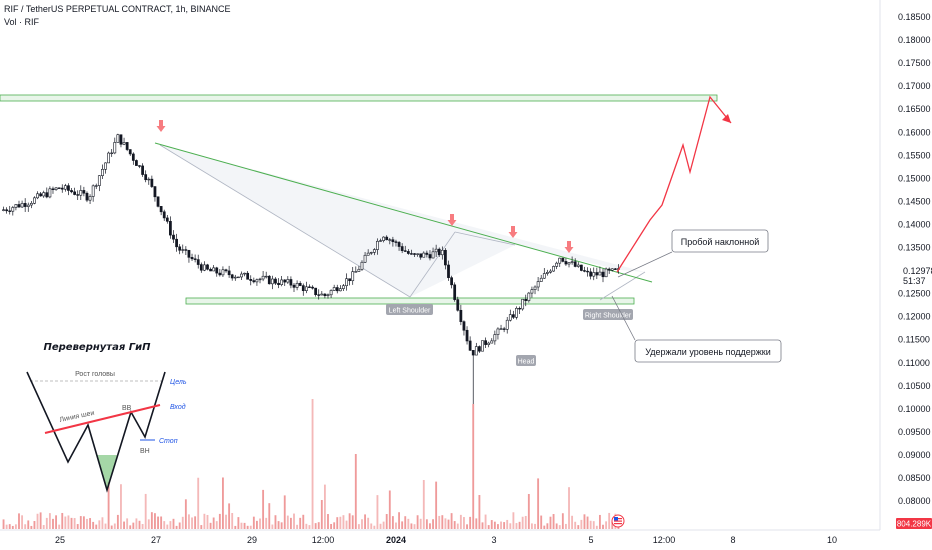 The image size is (932, 550). I want to click on price-tick-label: 0.12500, so click(914, 294).